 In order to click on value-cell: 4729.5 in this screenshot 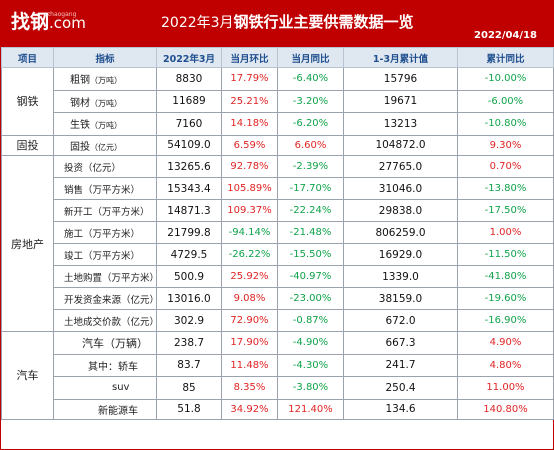, I will do `click(189, 254)`.